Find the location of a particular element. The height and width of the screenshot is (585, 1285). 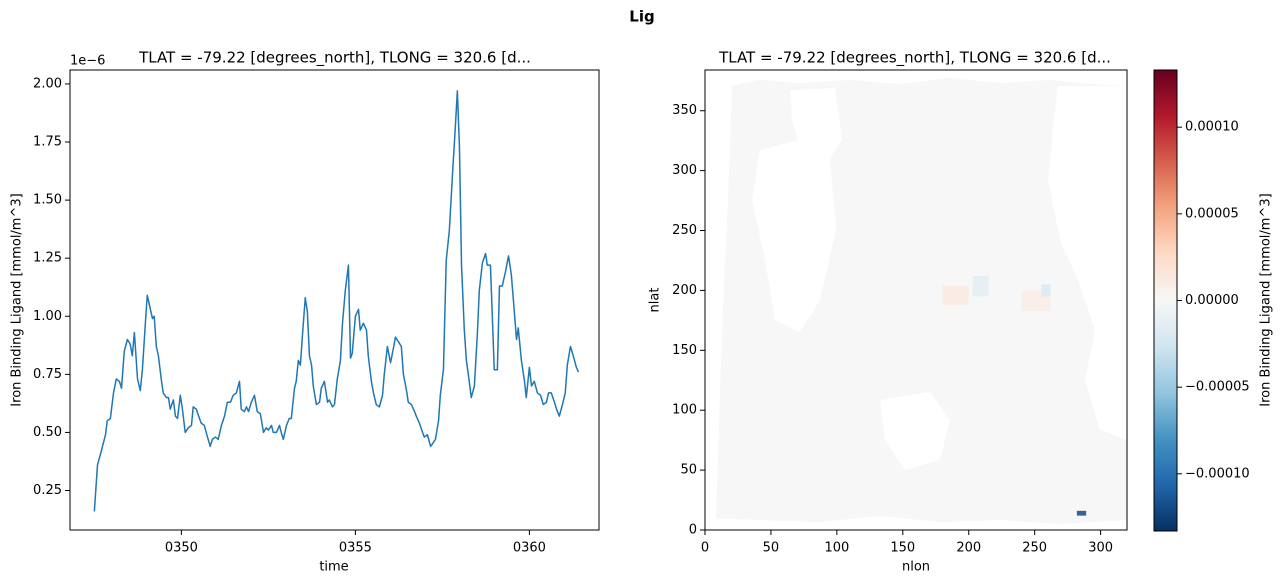

x-tick-label: 150 is located at coordinates (902, 548).